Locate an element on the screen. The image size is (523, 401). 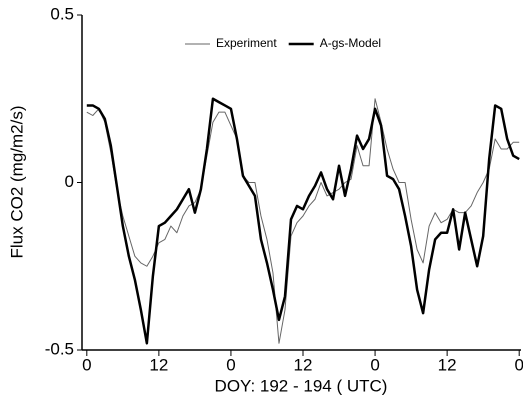
y-tick-label: -0.5 is located at coordinates (59, 348).